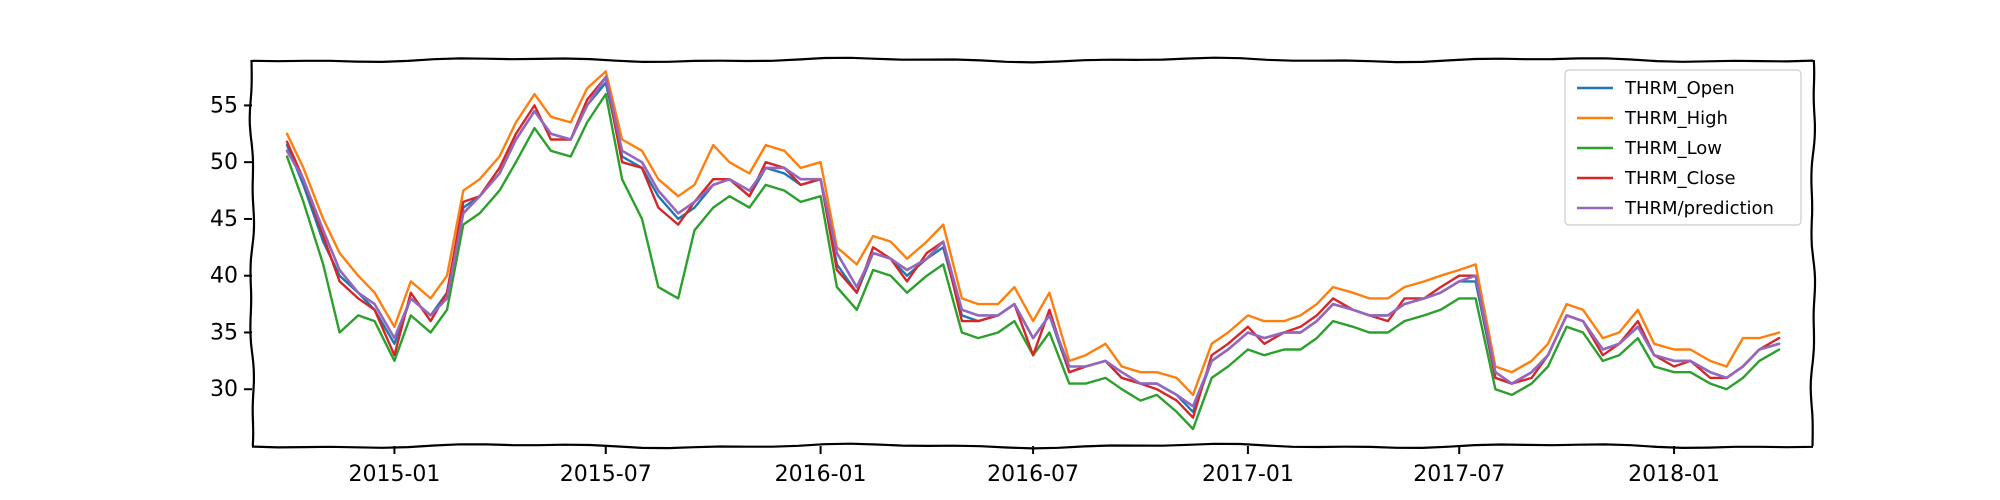 The width and height of the screenshot is (2000, 500). What do you see at coordinates (1248, 474) in the screenshot?
I see `x-tick-label: 2017-01` at bounding box center [1248, 474].